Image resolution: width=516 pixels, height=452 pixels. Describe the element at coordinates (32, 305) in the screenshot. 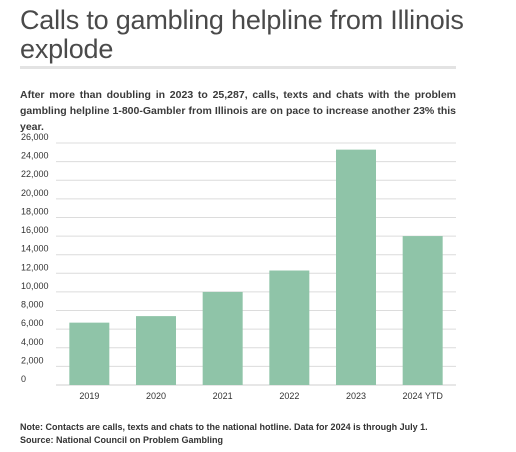

I see `y-tick-label: 8,000` at that location.